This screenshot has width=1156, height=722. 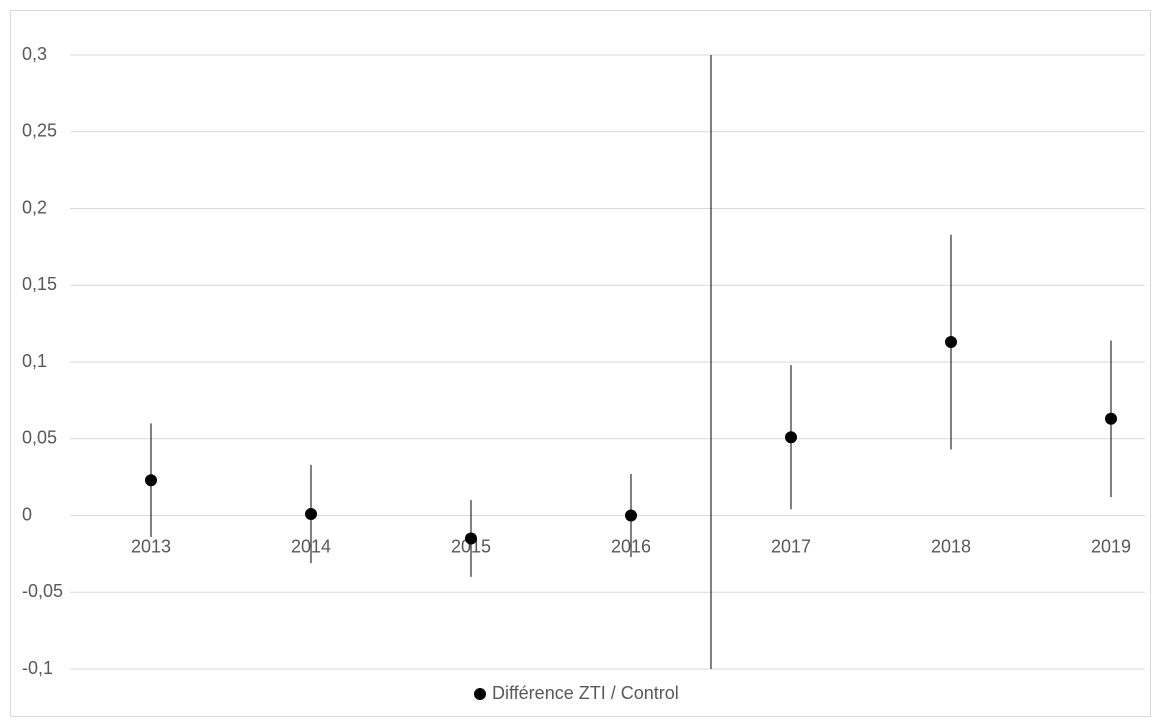 What do you see at coordinates (37, 668) in the screenshot?
I see `y-tick-label: -0,1` at bounding box center [37, 668].